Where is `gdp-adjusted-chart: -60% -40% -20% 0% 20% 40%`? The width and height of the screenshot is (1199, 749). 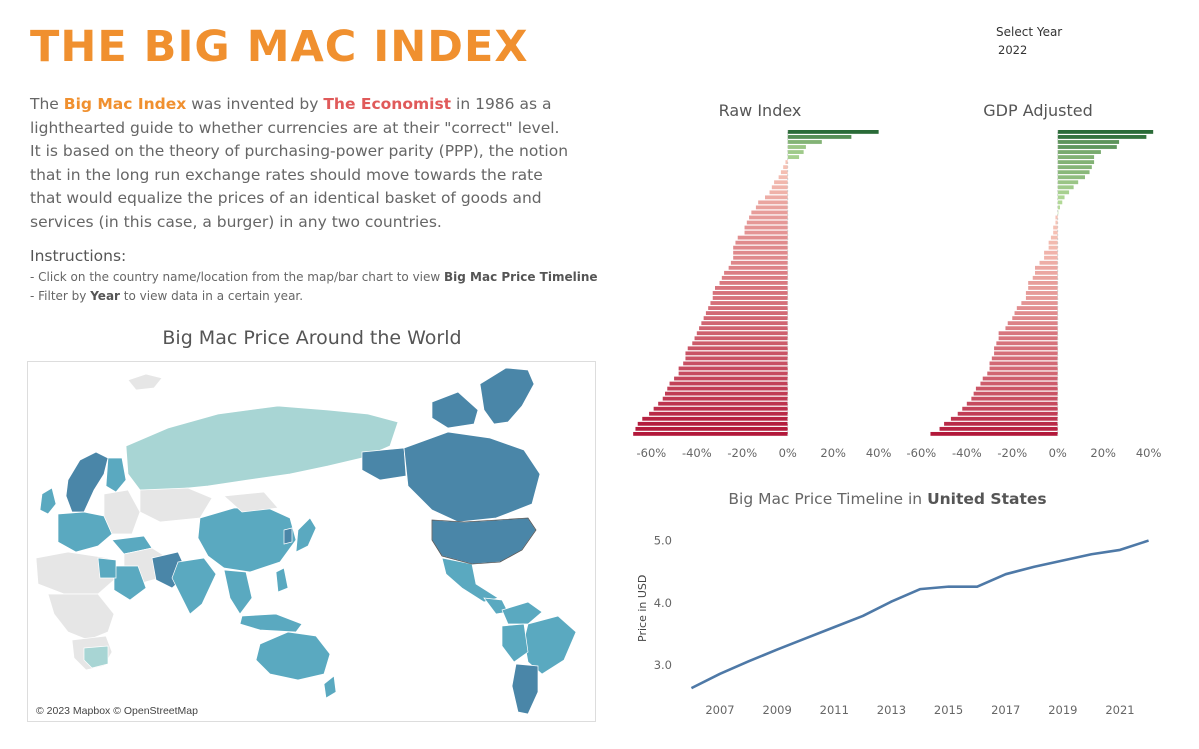 gdp-adjusted-chart: -60% -40% -20% 0% 20% 40% is located at coordinates (1035, 297).